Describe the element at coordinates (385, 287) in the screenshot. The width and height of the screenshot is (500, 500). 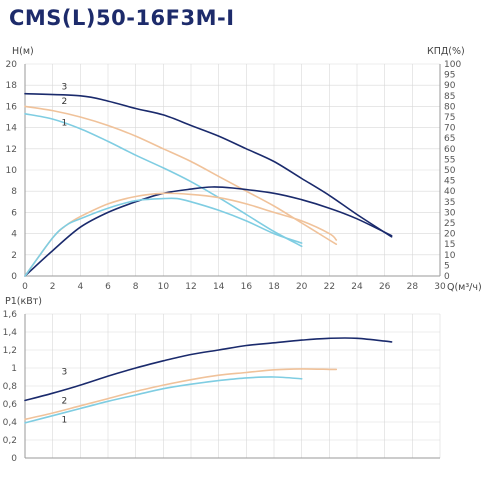
I see `x-tick-label: 26` at that location.